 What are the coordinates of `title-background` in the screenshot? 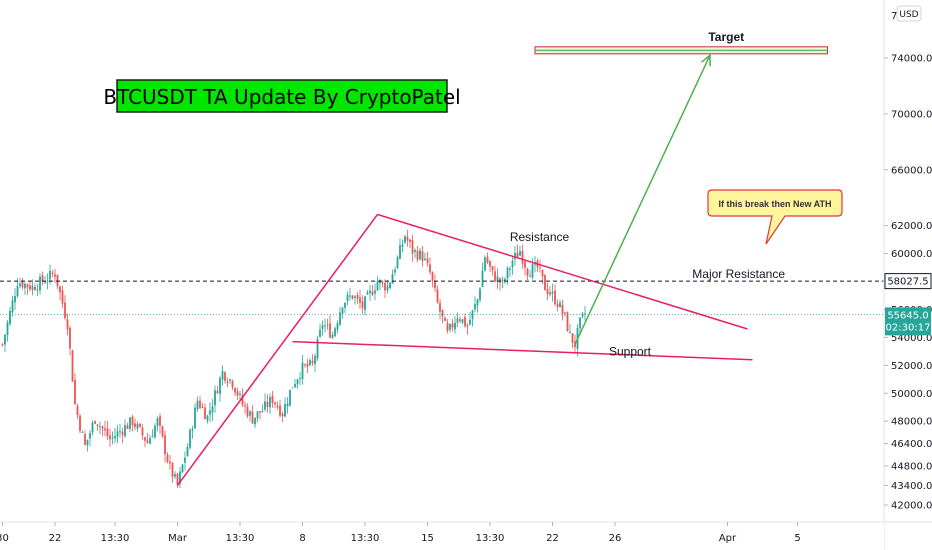 It's located at (282, 96).